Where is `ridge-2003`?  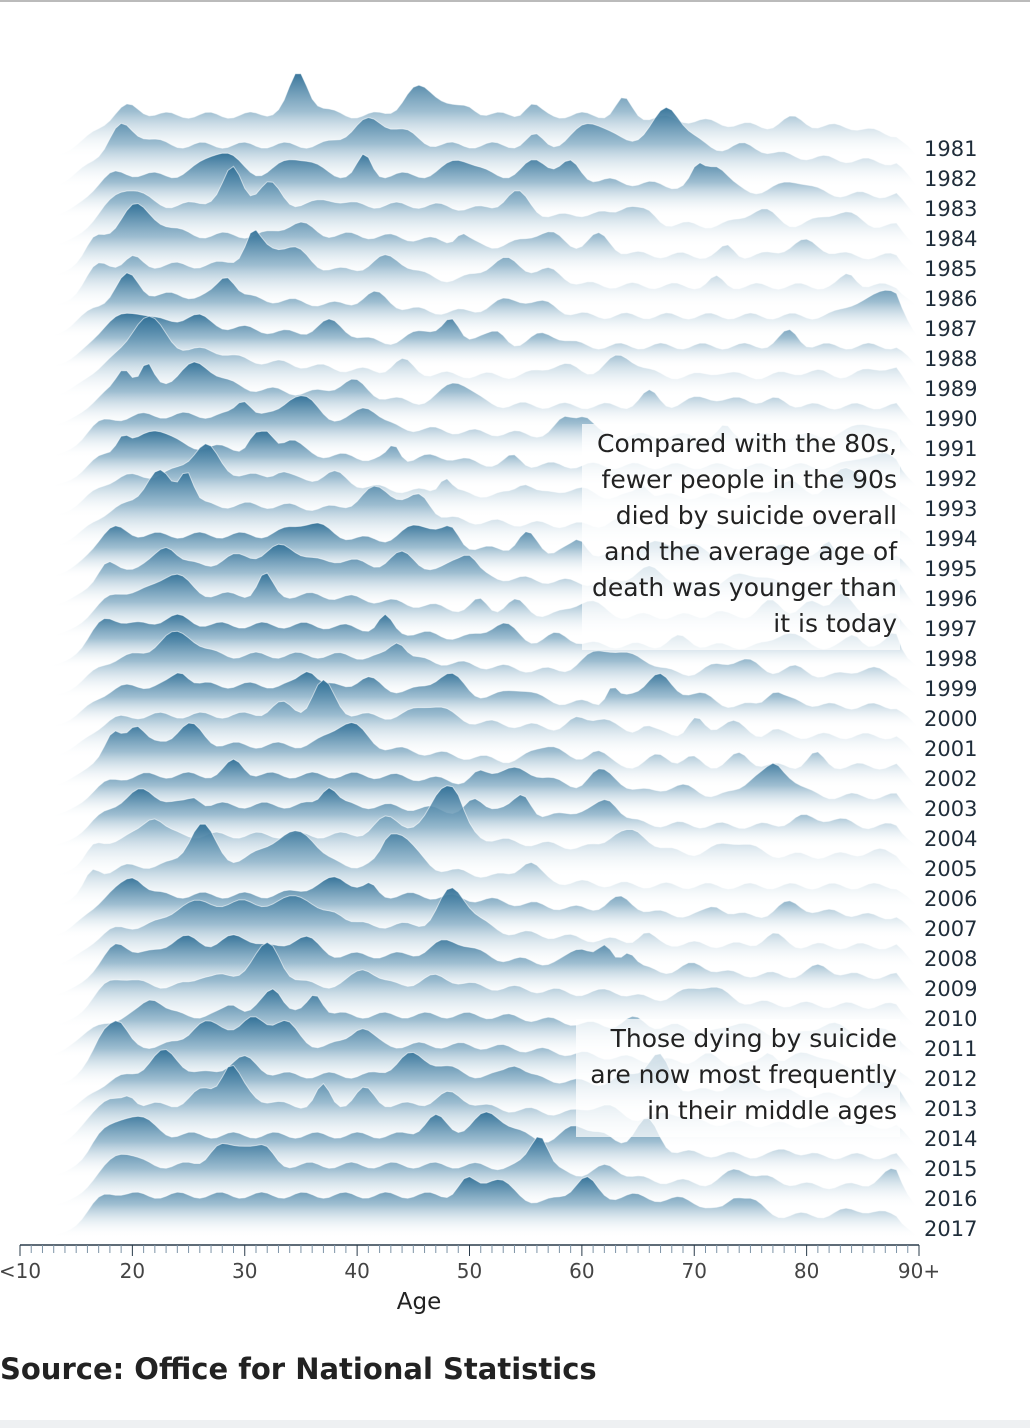
ridge-2003 is located at coordinates (470, 788).